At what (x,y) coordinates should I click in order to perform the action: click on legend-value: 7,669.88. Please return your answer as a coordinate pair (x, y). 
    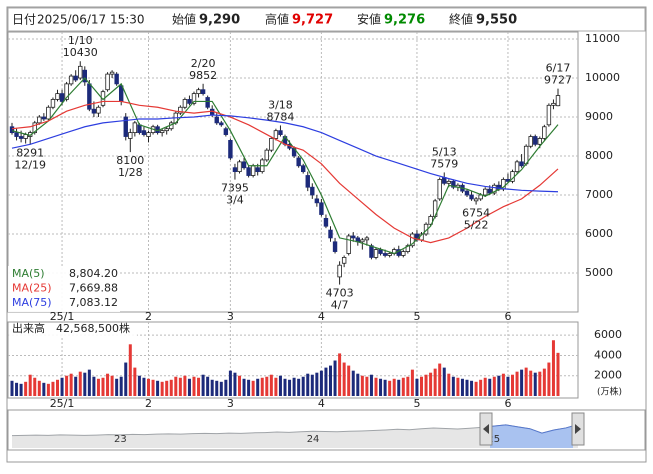
    Looking at the image, I should click on (93, 288).